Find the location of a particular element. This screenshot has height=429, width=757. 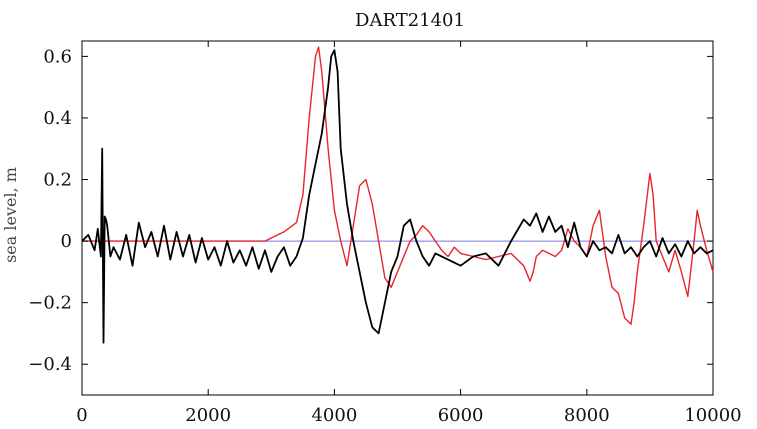

y-tick-label: −0.4 is located at coordinates (50, 364).